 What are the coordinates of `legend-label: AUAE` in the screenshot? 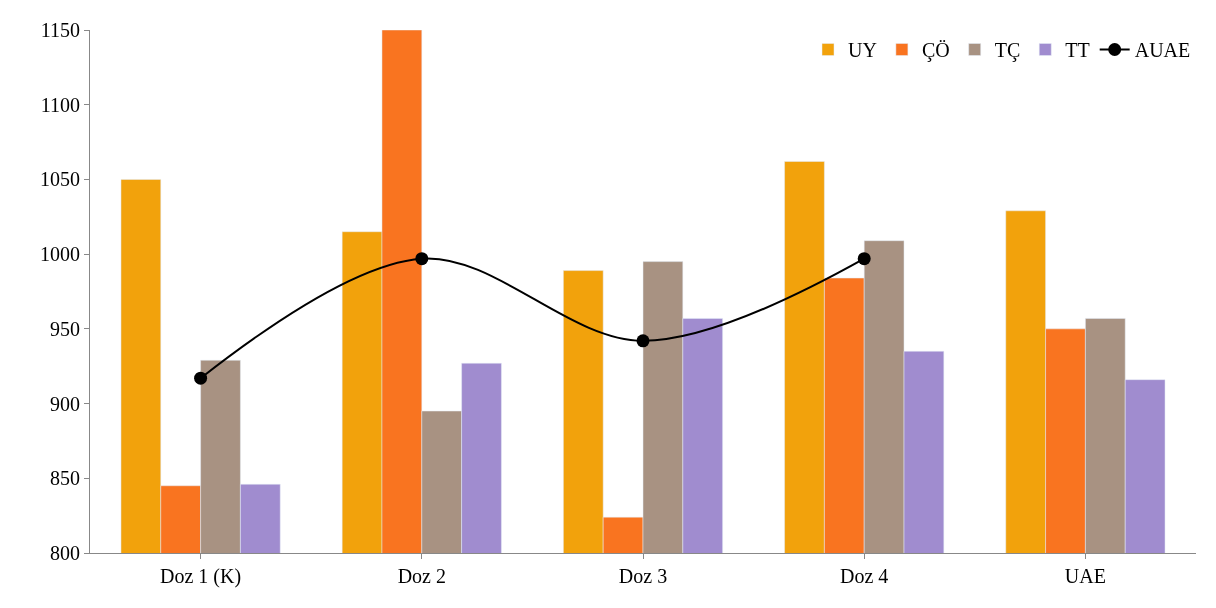 It's located at (1162, 50).